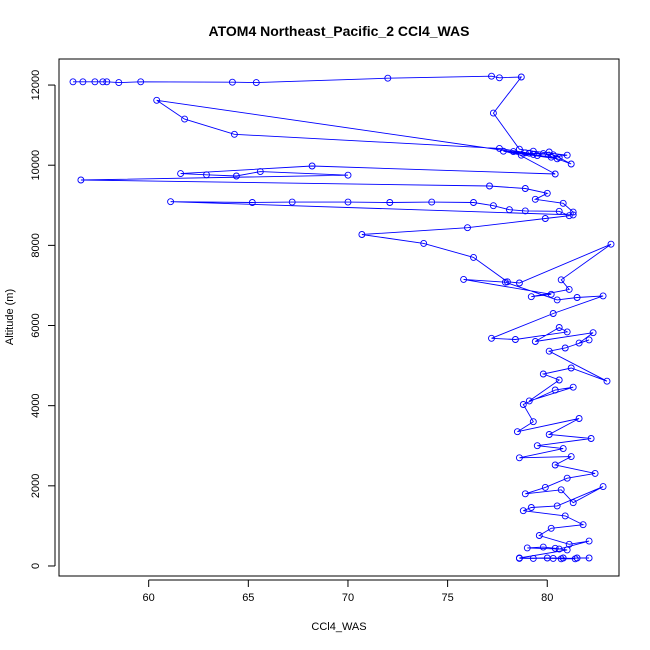 This screenshot has width=650, height=650. Describe the element at coordinates (10, 317) in the screenshot. I see `y-axis-label: Altitude (m)` at that location.